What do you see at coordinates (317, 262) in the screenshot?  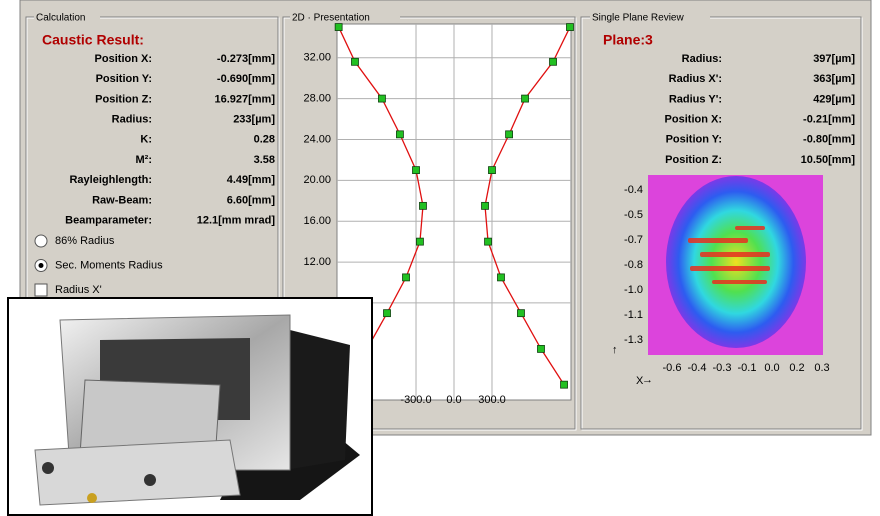 I see `y-tick-label: 12.00` at bounding box center [317, 262].